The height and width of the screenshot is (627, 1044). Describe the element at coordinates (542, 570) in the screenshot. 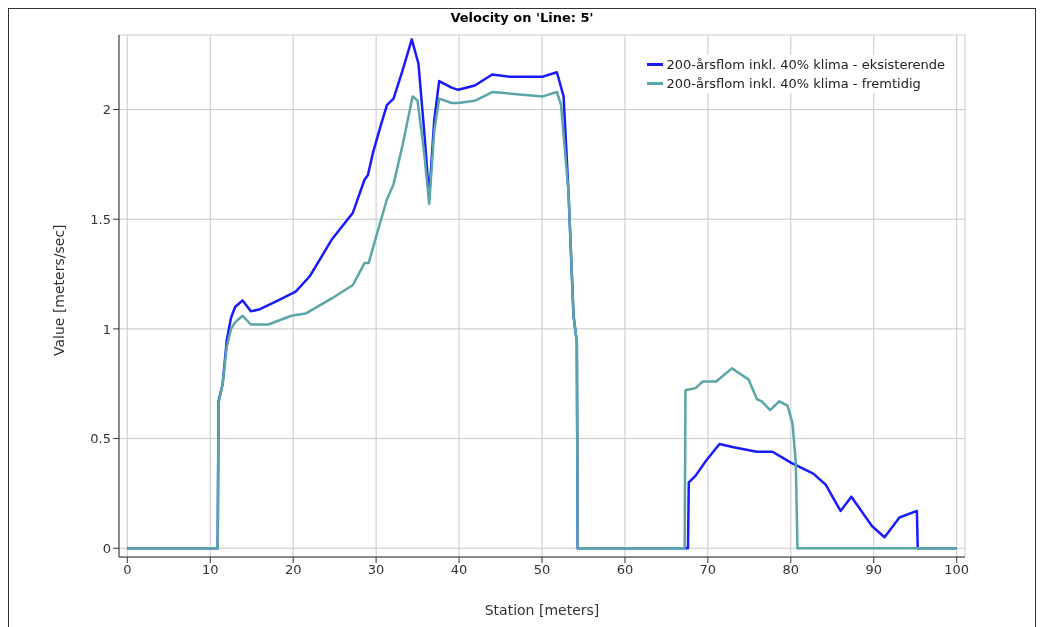

I see `x-tick-label: 50` at that location.